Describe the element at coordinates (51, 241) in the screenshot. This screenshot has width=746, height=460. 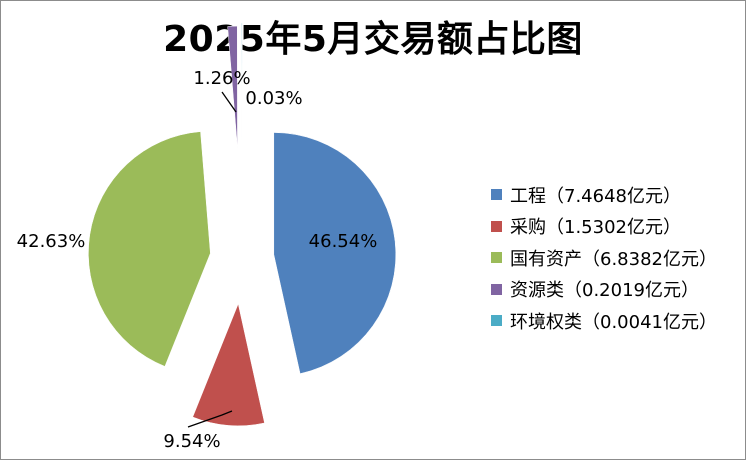
I see `data-label-3: 42.63%` at that location.